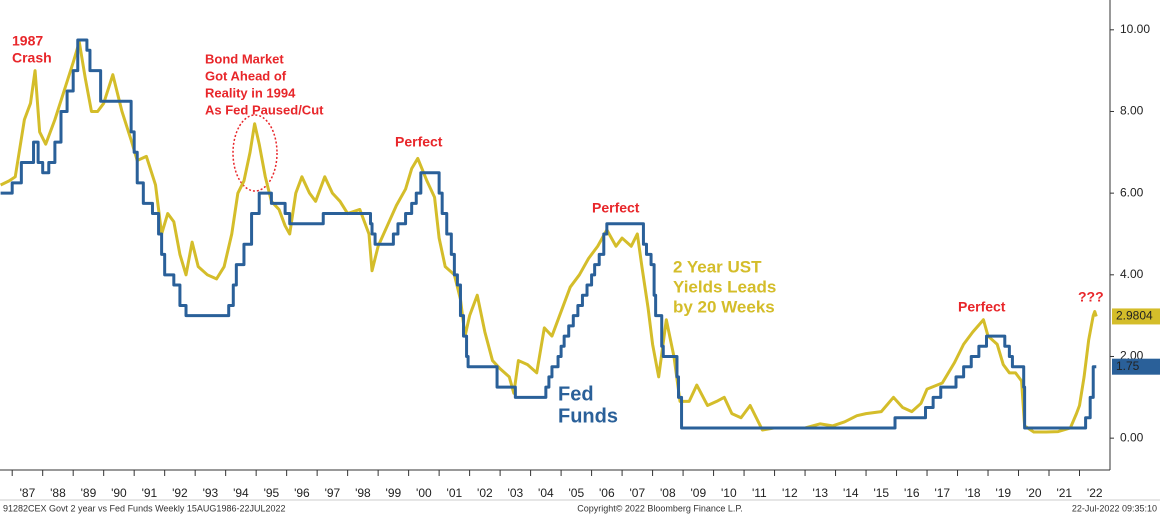 The width and height of the screenshot is (1160, 516). Describe the element at coordinates (180, 493) in the screenshot. I see `x-tick-label: '92` at that location.